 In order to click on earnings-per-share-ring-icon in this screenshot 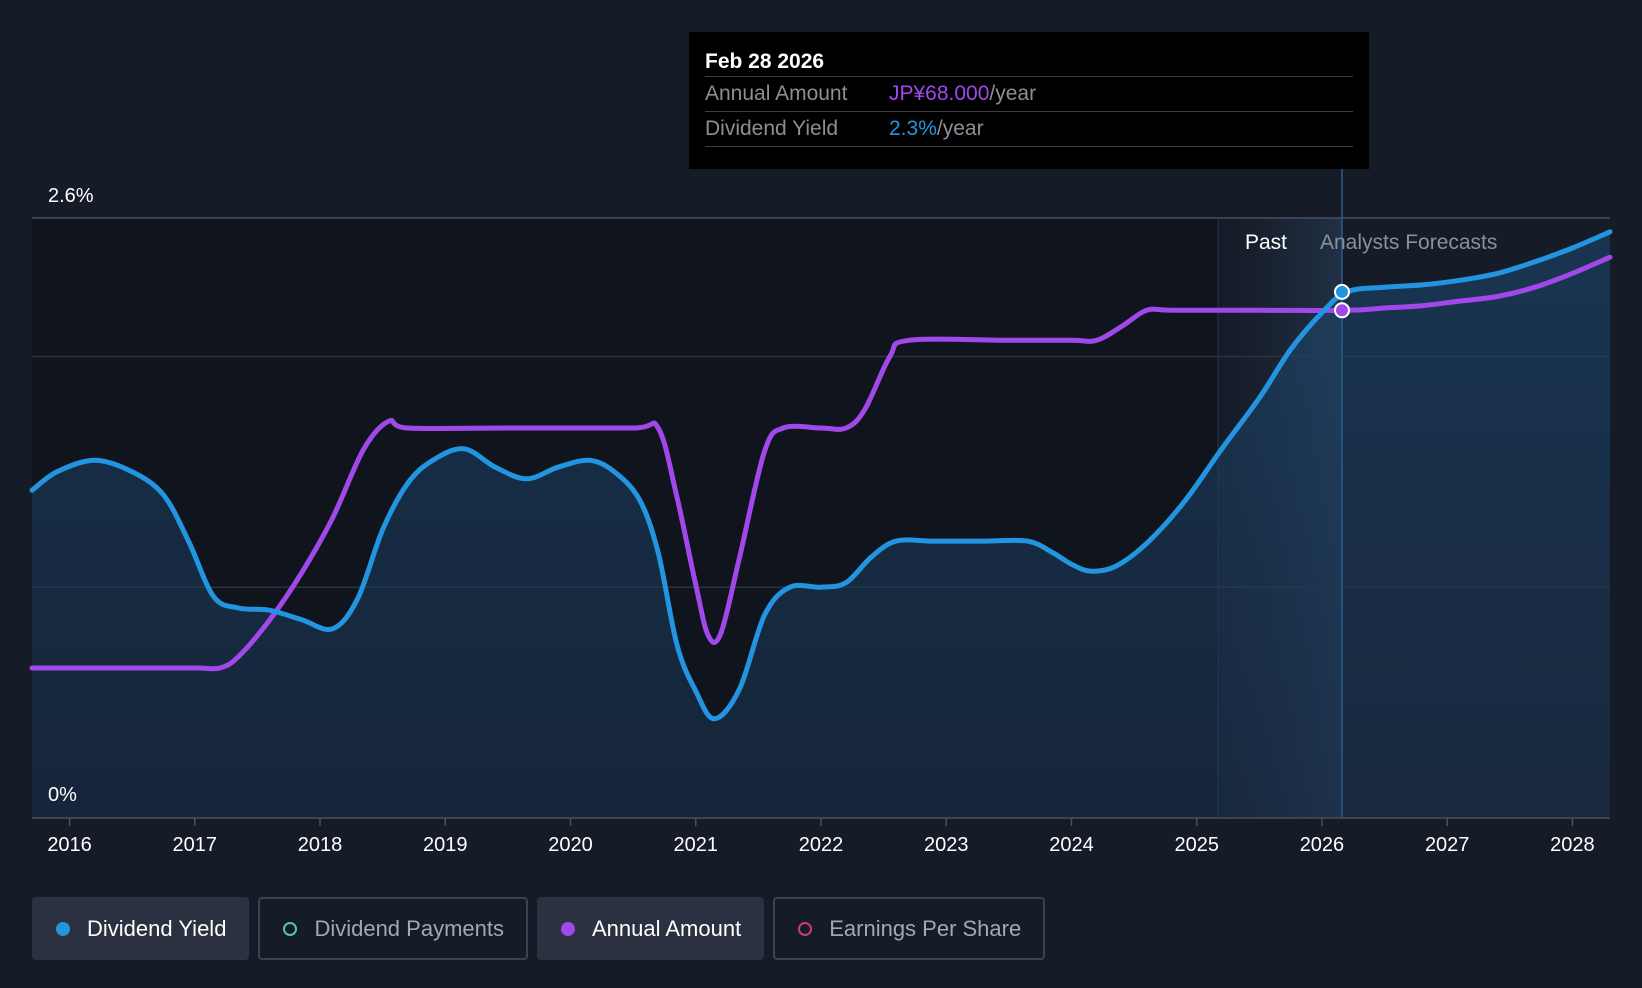, I will do `click(805, 928)`.